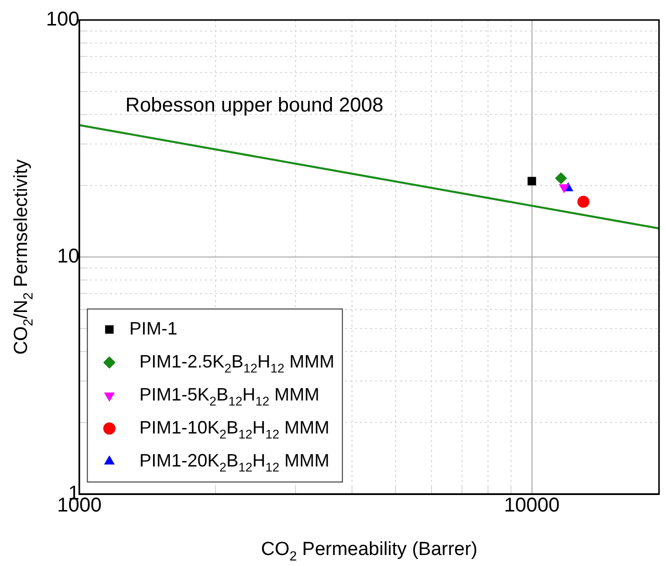 The width and height of the screenshot is (665, 566). I want to click on x-tick-label: 10000, so click(532, 505).